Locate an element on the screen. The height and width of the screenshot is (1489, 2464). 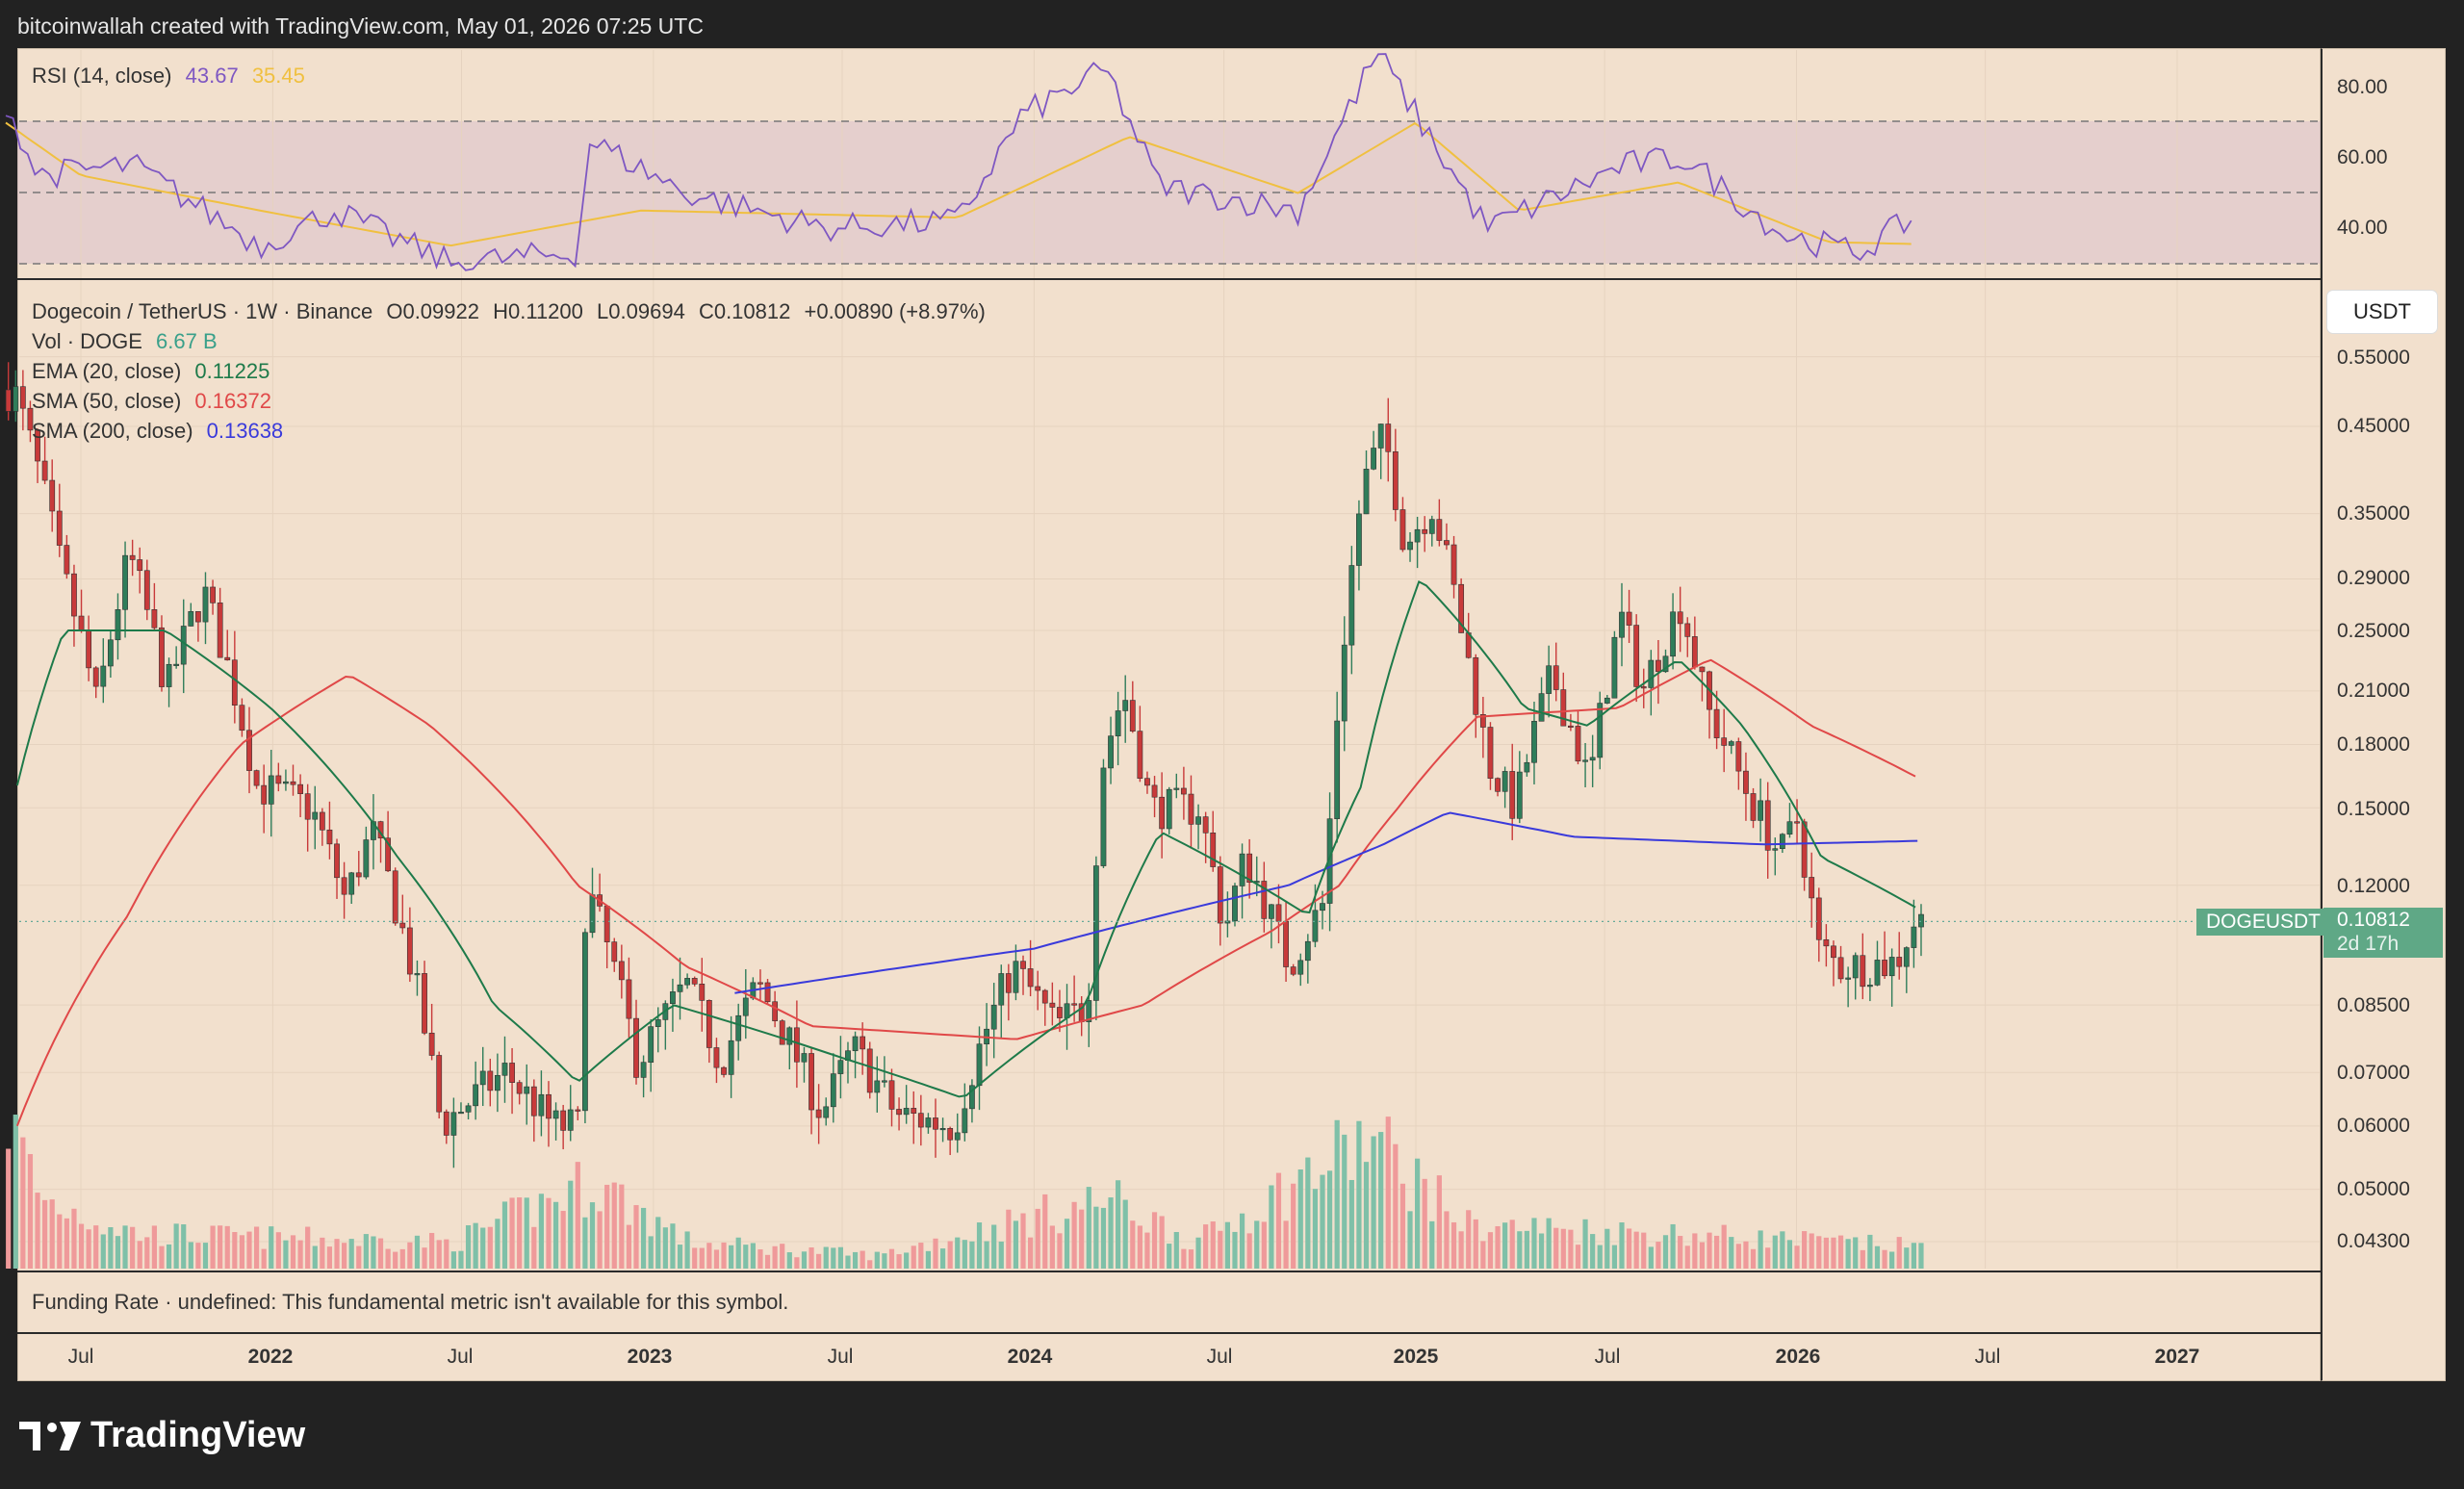
rsi-line is located at coordinates (958, 162).